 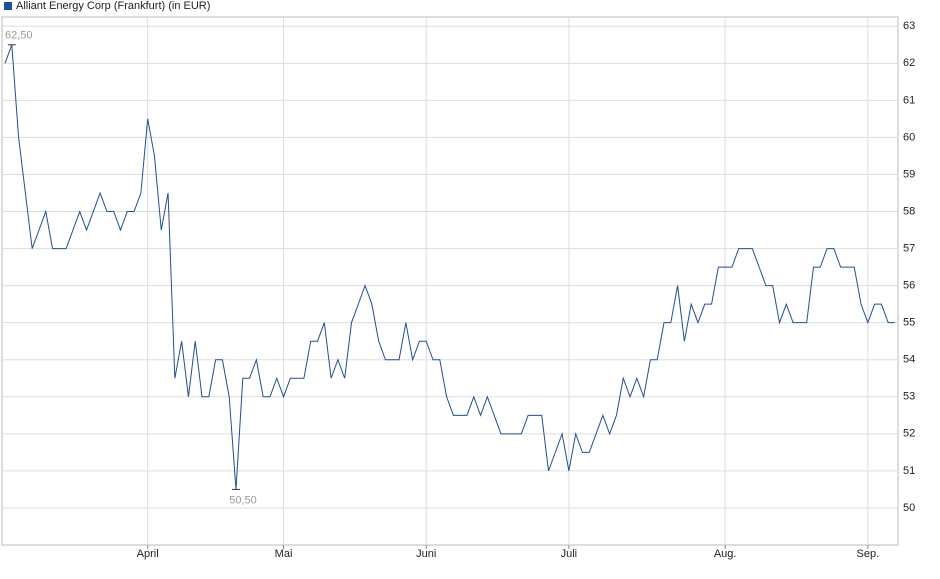 I want to click on x-tick-label: Juli, so click(x=569, y=554).